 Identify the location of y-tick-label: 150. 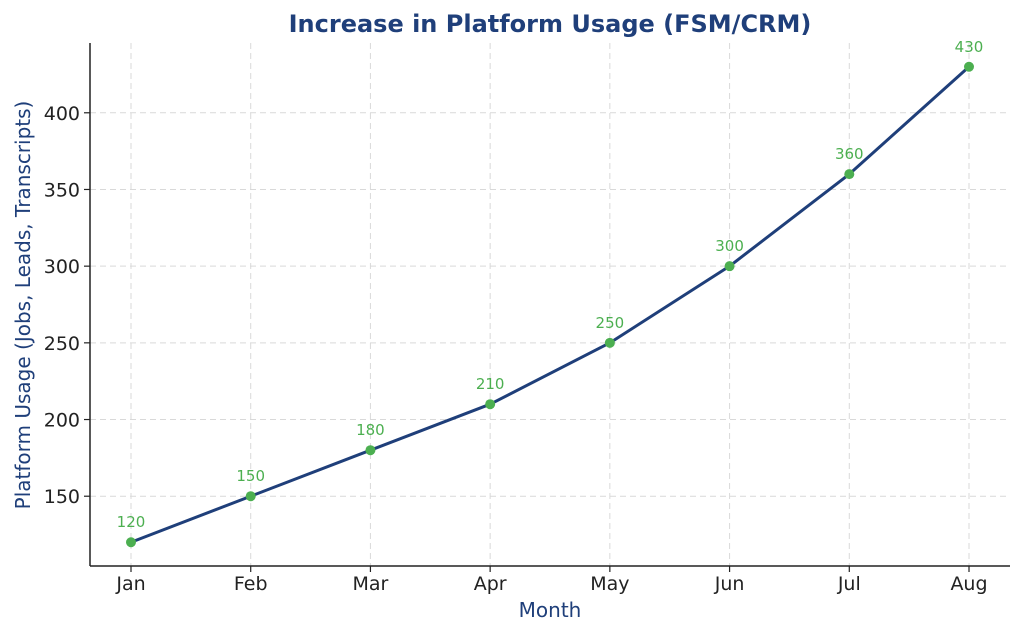
(62, 497).